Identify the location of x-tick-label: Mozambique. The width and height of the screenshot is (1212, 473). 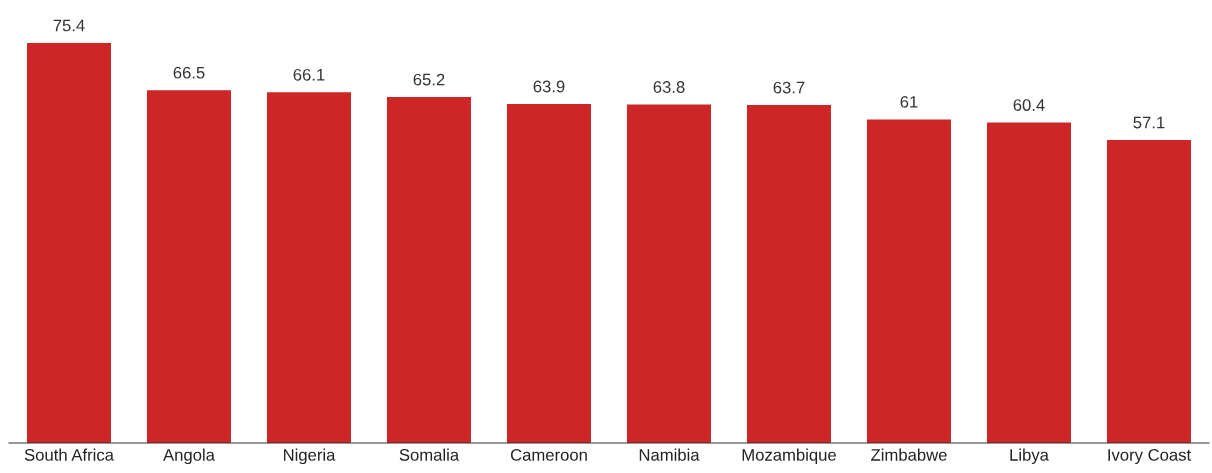
(789, 456).